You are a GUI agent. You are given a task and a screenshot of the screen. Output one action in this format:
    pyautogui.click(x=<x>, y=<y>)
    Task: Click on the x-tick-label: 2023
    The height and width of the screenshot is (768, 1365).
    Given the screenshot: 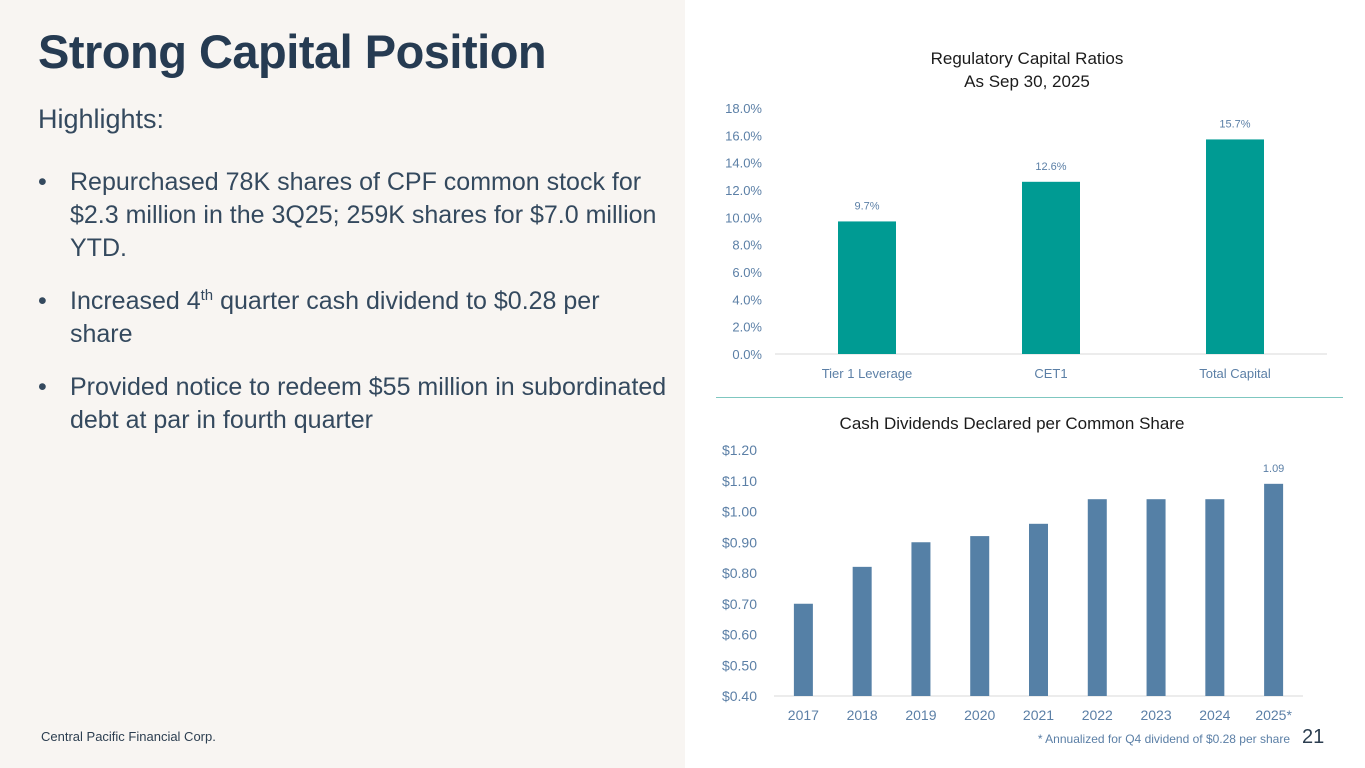 What is the action you would take?
    pyautogui.click(x=1155, y=715)
    